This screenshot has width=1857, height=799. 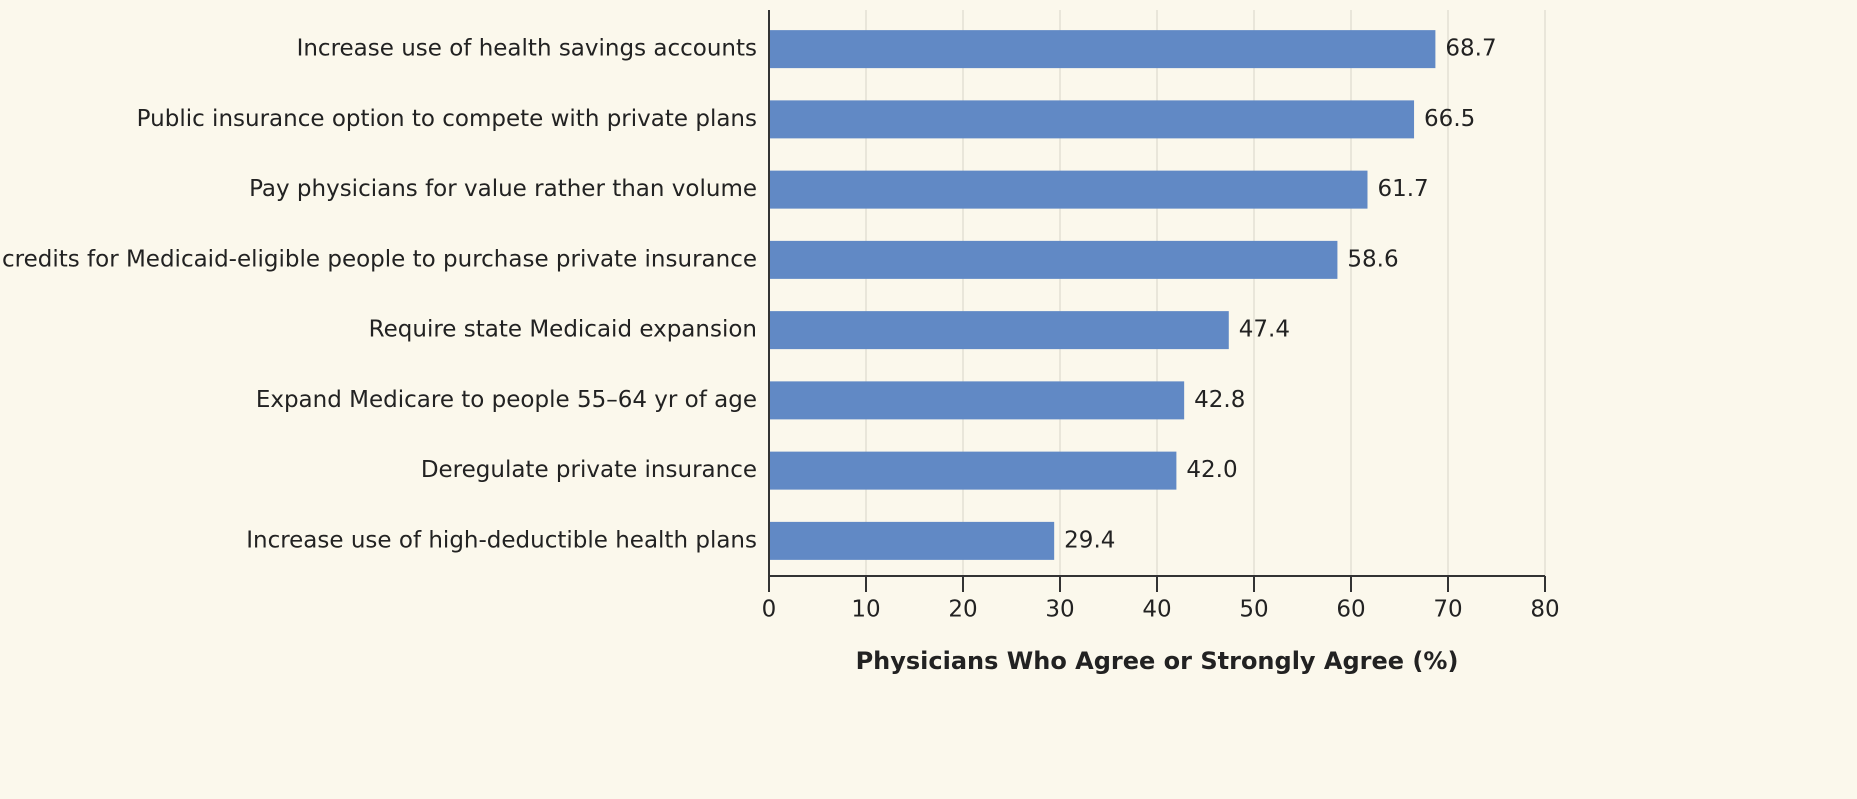 What do you see at coordinates (1350, 610) in the screenshot?
I see `x-tick-label: 60` at bounding box center [1350, 610].